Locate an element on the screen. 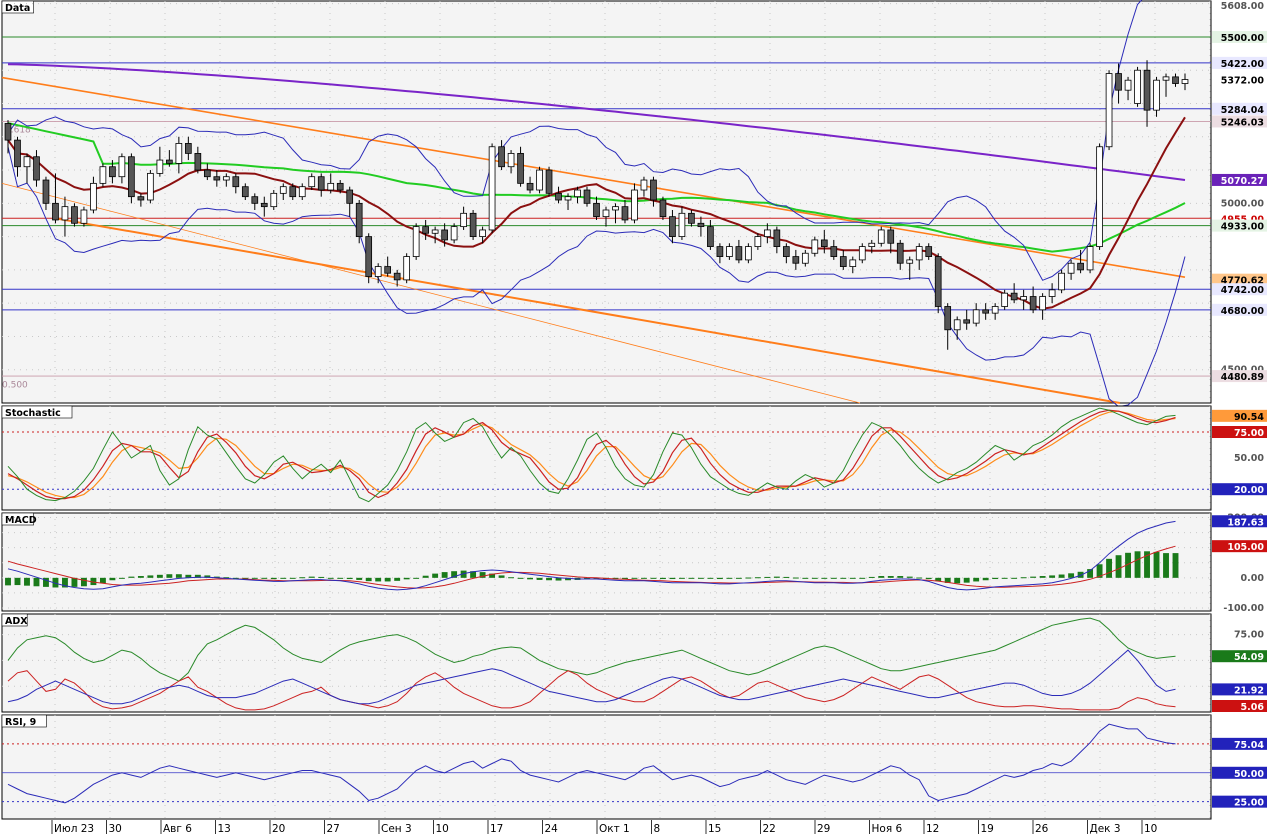 Image resolution: width=1268 pixels, height=838 pixels. panel-0-title-bg is located at coordinates (17, 7).